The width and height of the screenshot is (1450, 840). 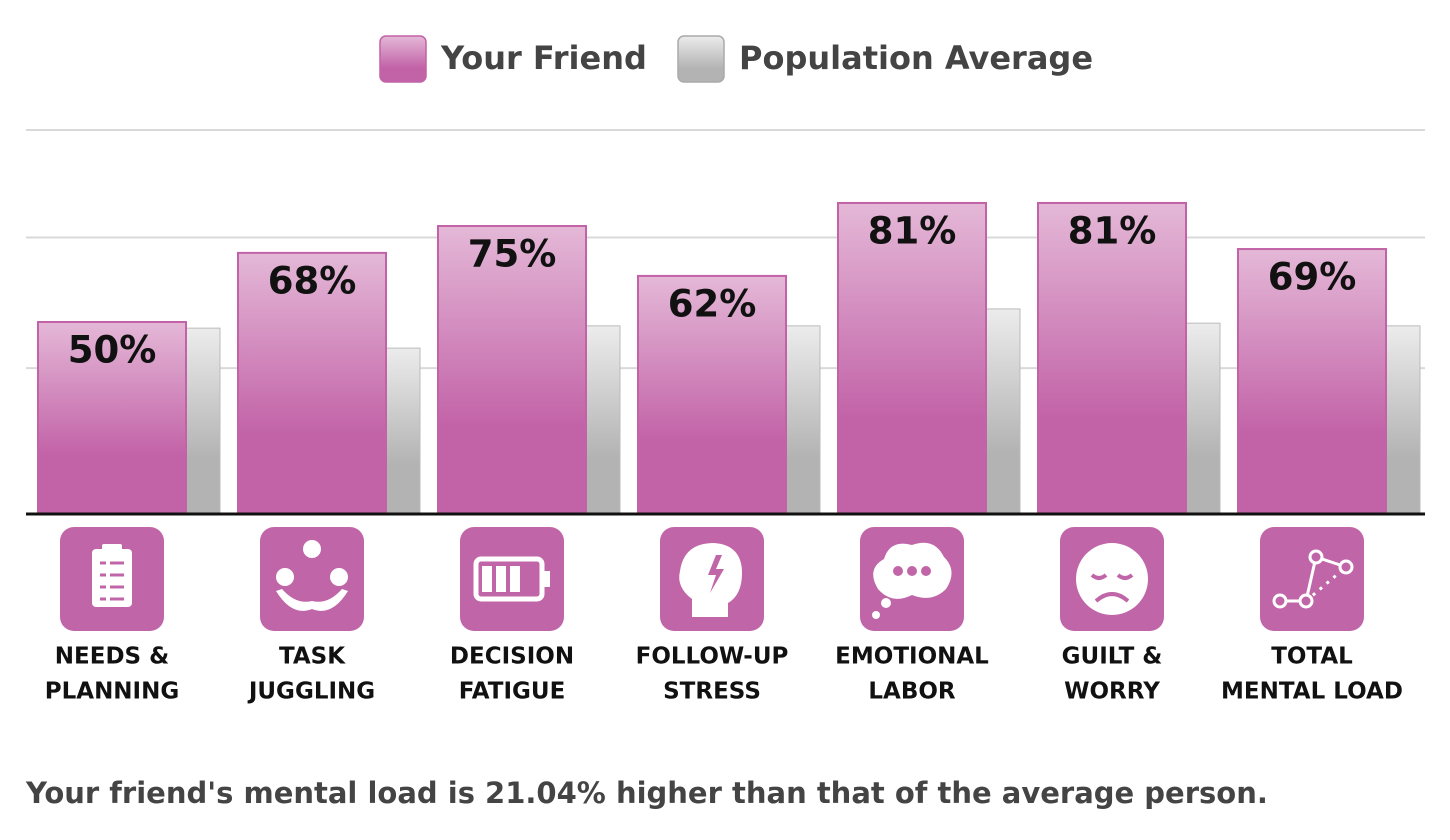 What do you see at coordinates (1112, 692) in the screenshot?
I see `x-tick-label: WORRY` at bounding box center [1112, 692].